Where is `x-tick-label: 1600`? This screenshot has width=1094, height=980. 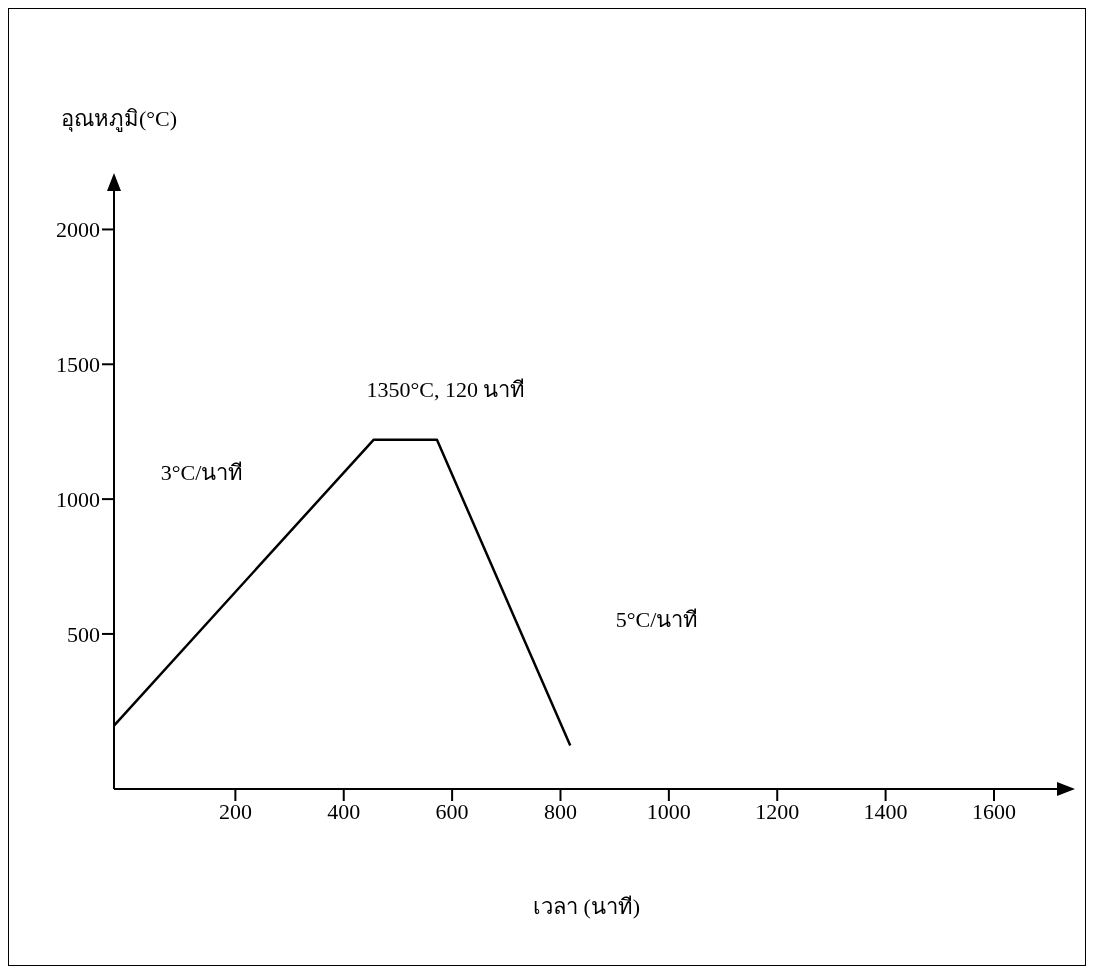
x-tick-label: 1600 is located at coordinates (993, 811).